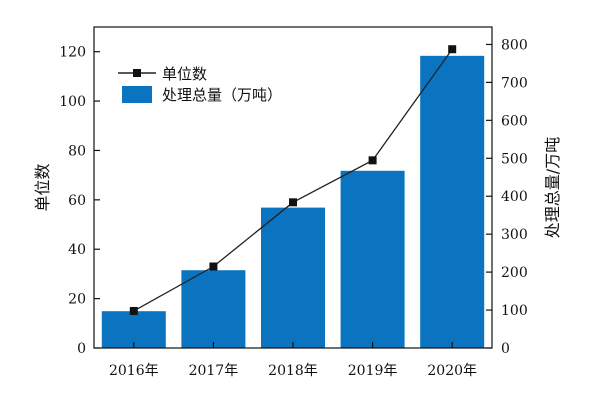  What do you see at coordinates (514, 235) in the screenshot?
I see `y-right-tick-label: 300` at bounding box center [514, 235].